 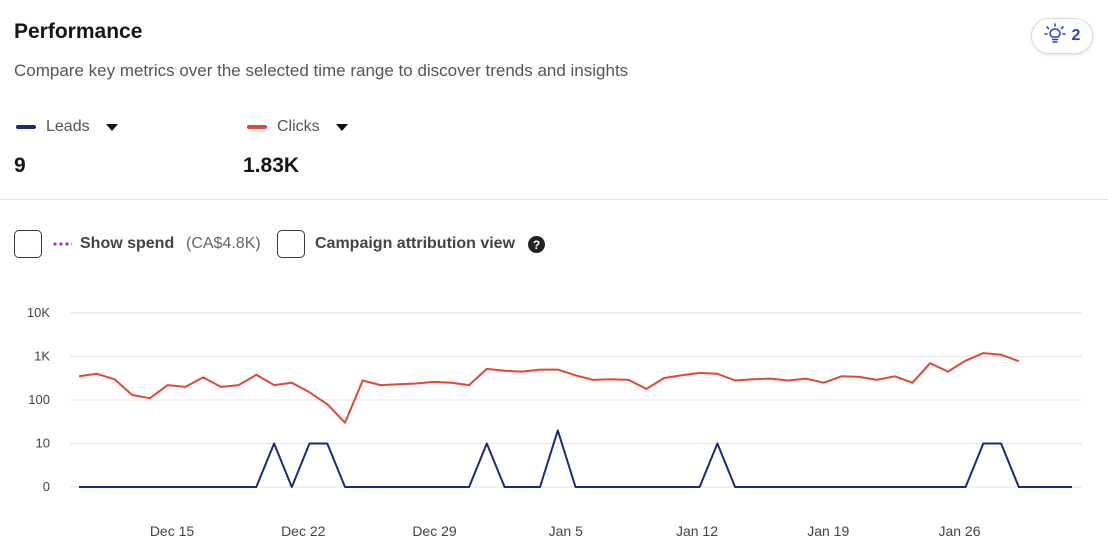 I want to click on series-line-leads, so click(x=575, y=458).